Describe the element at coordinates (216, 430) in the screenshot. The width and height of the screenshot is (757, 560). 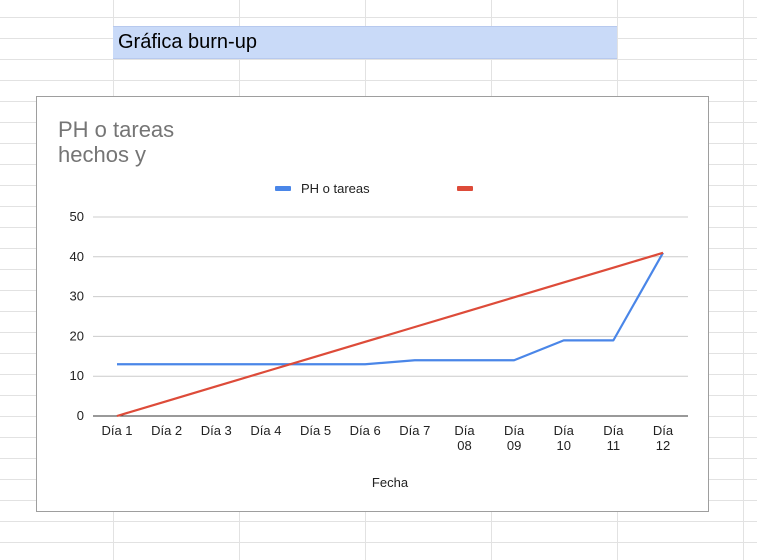
I see `x-tick-label: Día 3` at that location.